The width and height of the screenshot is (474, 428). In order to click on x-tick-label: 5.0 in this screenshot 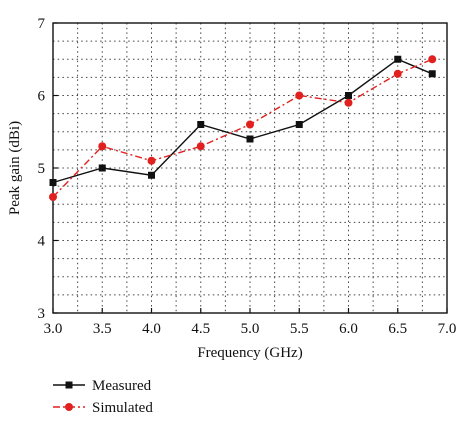, I will do `click(250, 329)`.